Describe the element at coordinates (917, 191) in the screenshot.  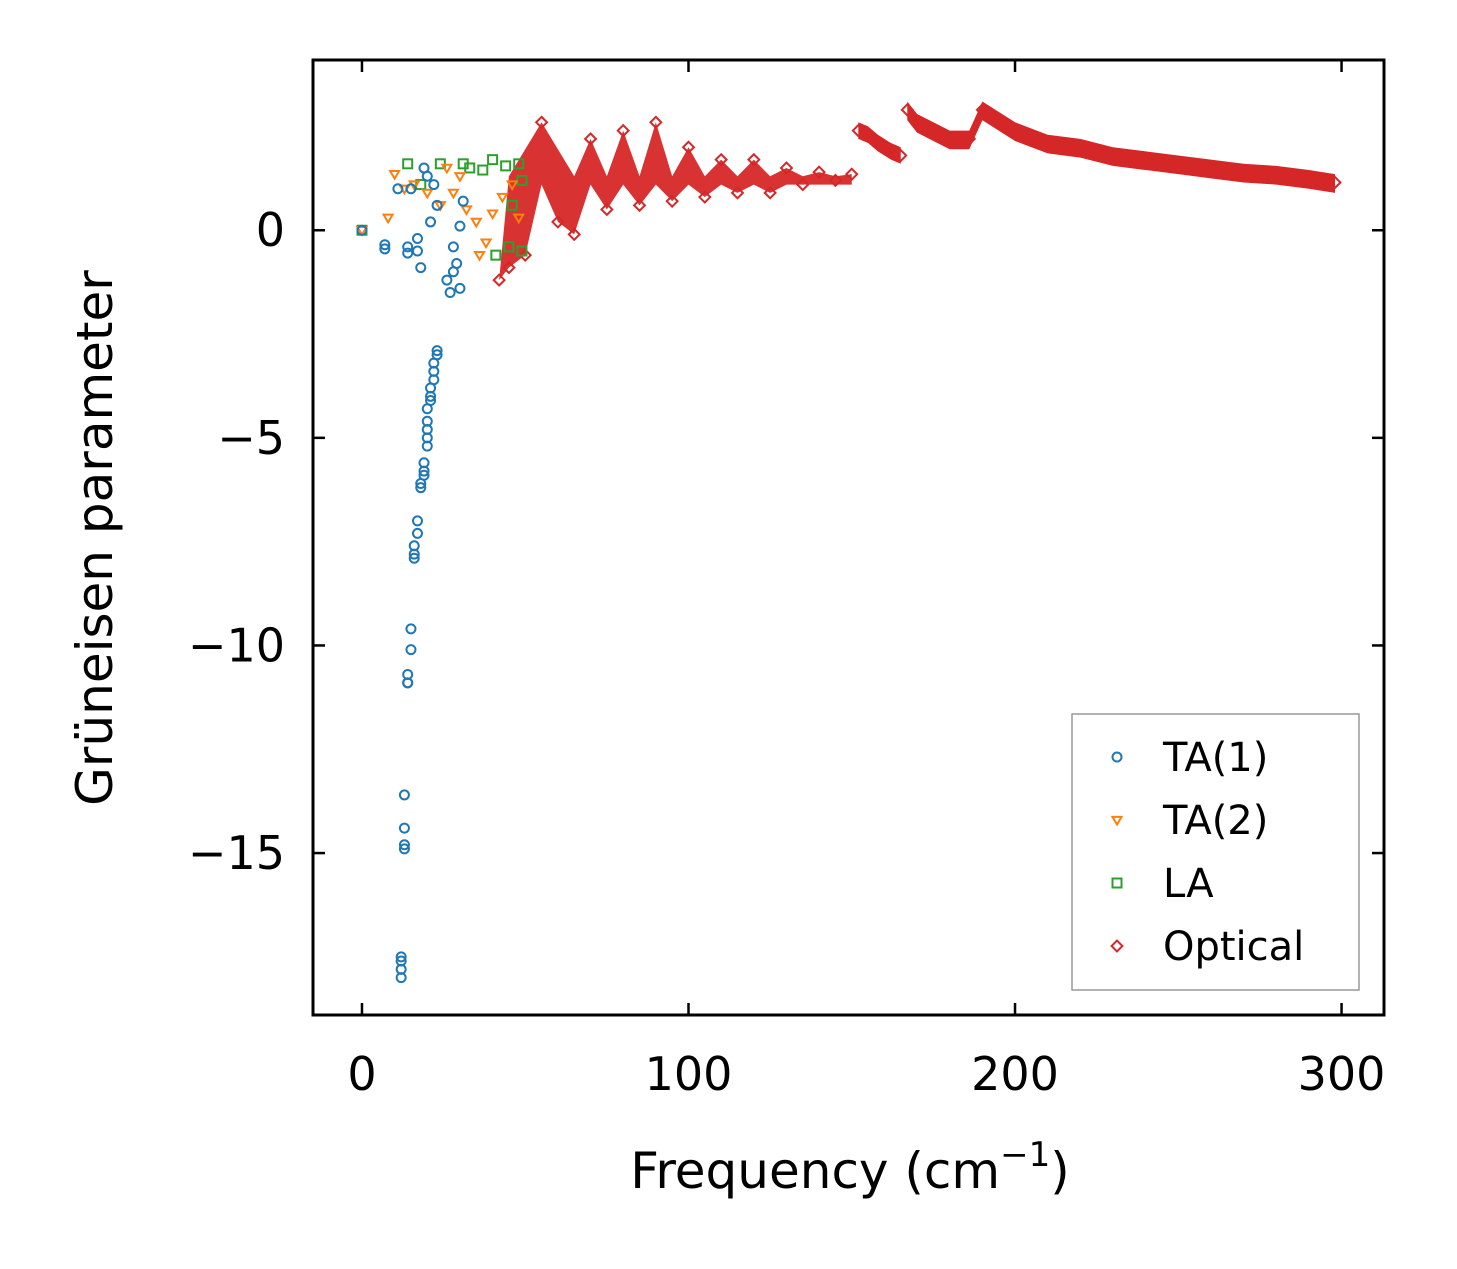
I see `optical-band` at that location.